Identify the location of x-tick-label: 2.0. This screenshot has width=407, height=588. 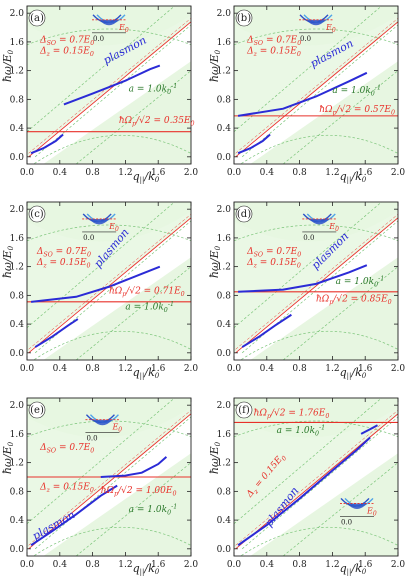
(191, 173).